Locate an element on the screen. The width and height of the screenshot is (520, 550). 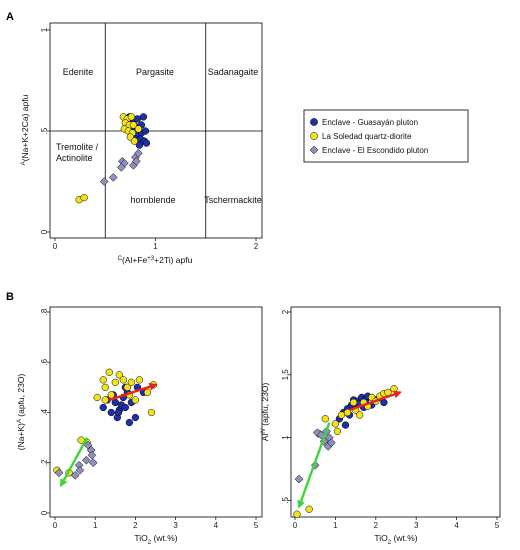
field-label-pargasite: Pargasite is located at coordinates (155, 72).